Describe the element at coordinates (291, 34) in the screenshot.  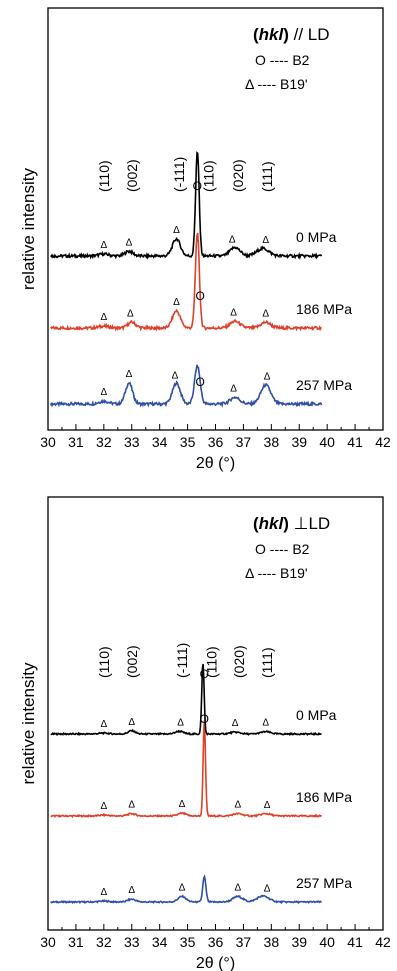
I see `legend-title: (hkl) // LD` at that location.